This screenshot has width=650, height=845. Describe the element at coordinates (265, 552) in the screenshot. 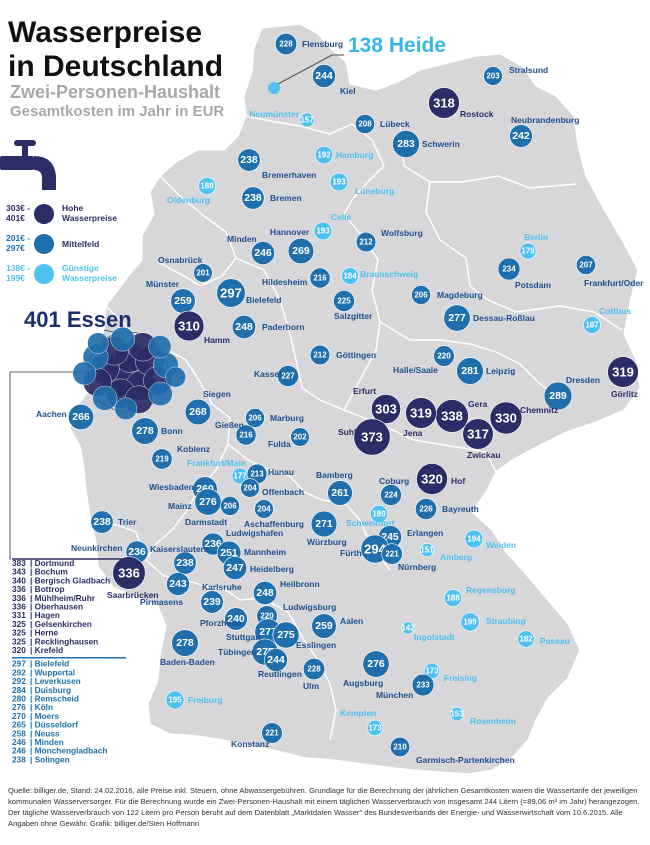

I see `city-name: Mannheim` at that location.